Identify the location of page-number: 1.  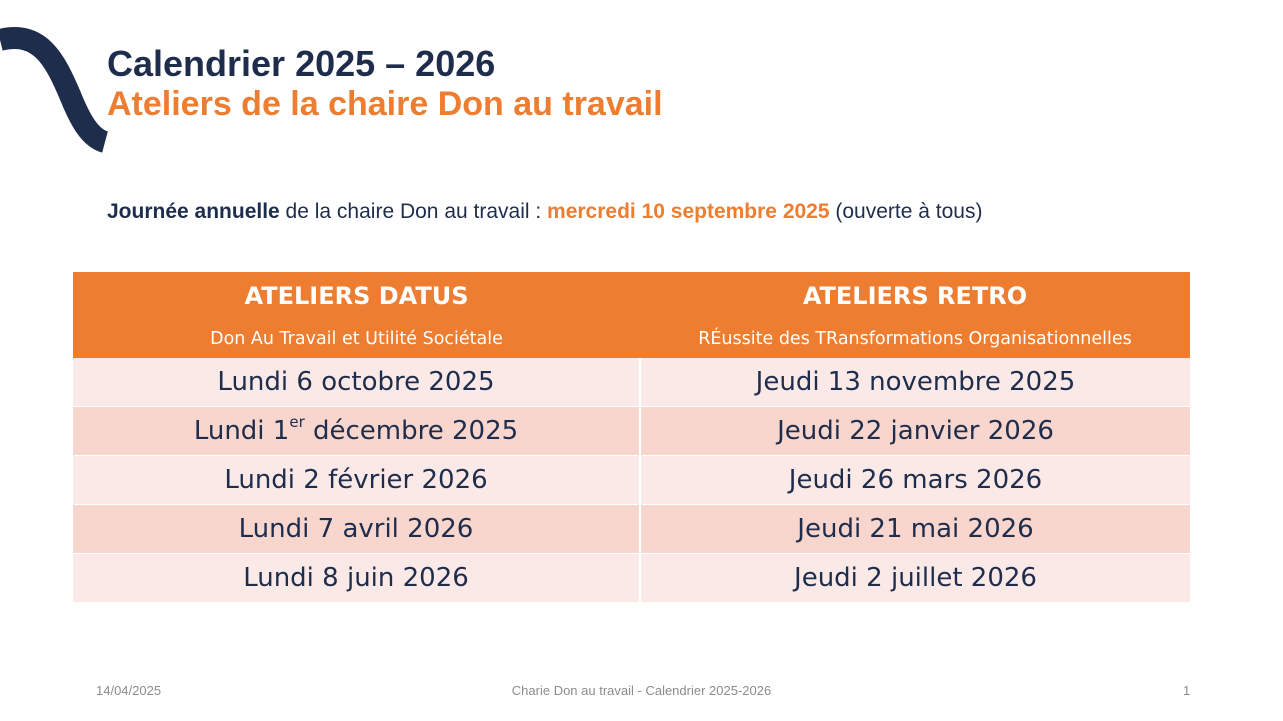
(1187, 690).